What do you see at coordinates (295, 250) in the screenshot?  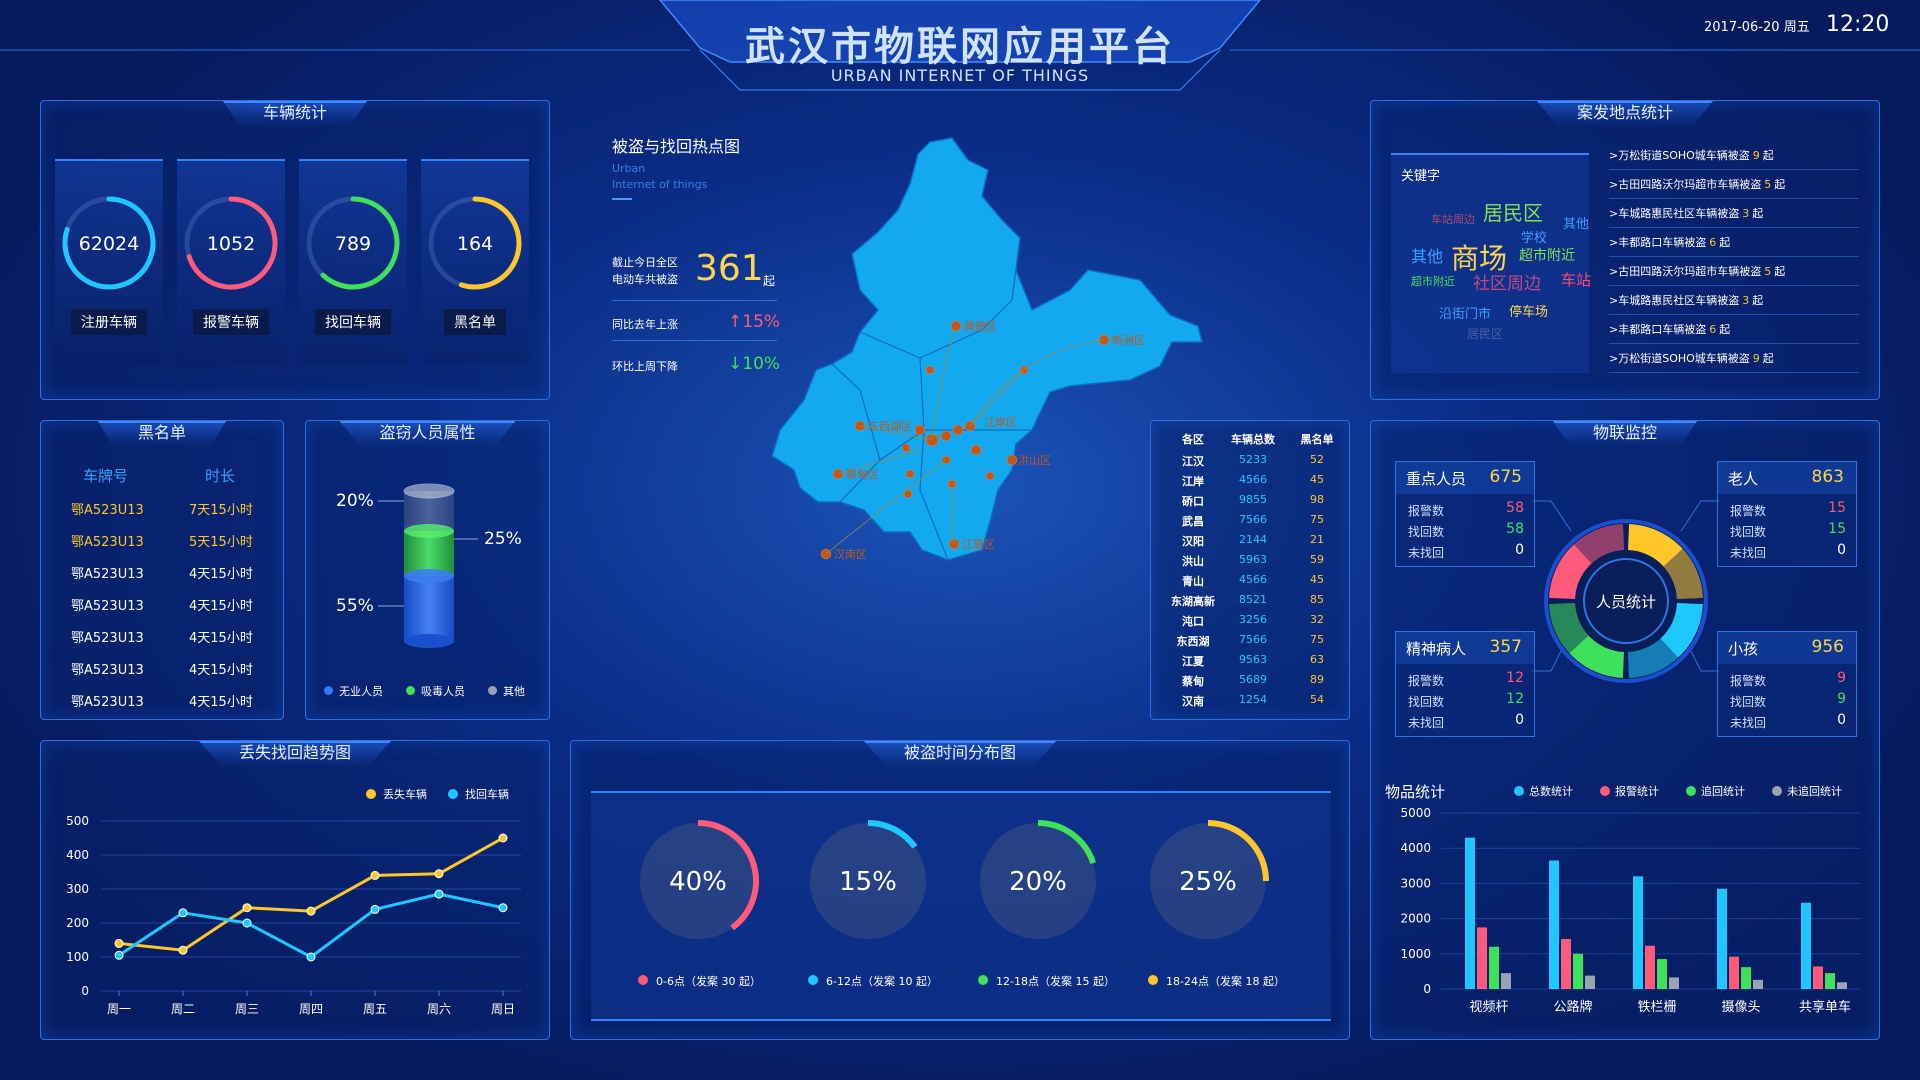 I see `vehicle-panel: 车辆统计 62024 注册车辆 1052 报警车辆 789 找回车辆 164 黑名单` at bounding box center [295, 250].